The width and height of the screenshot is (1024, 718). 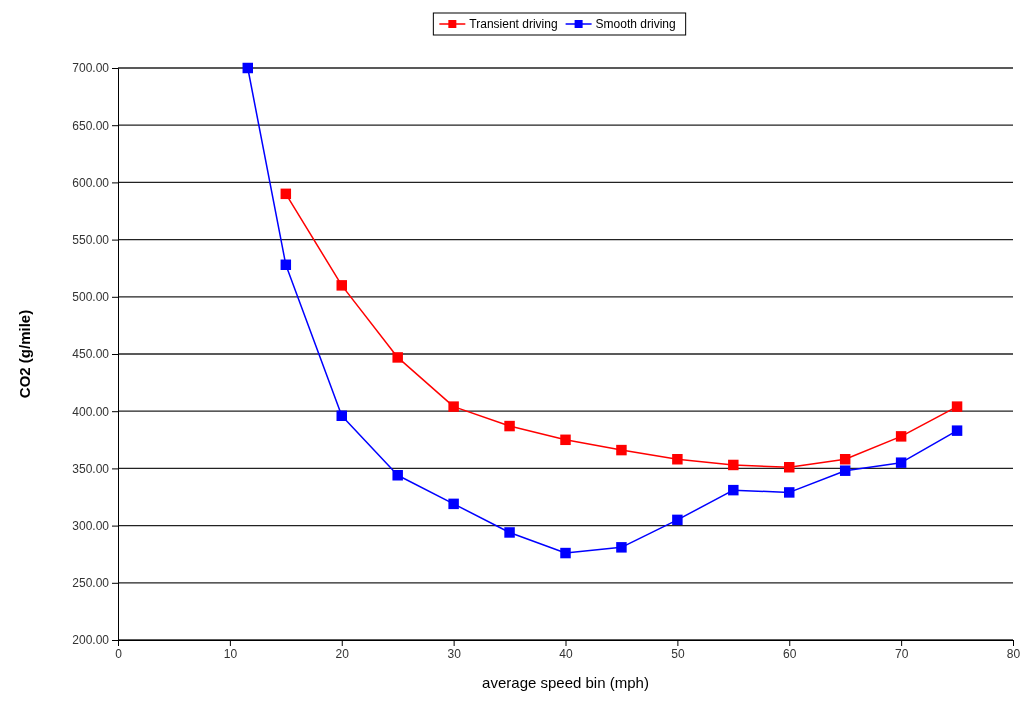 I want to click on x-tick-label: 10, so click(x=230, y=653).